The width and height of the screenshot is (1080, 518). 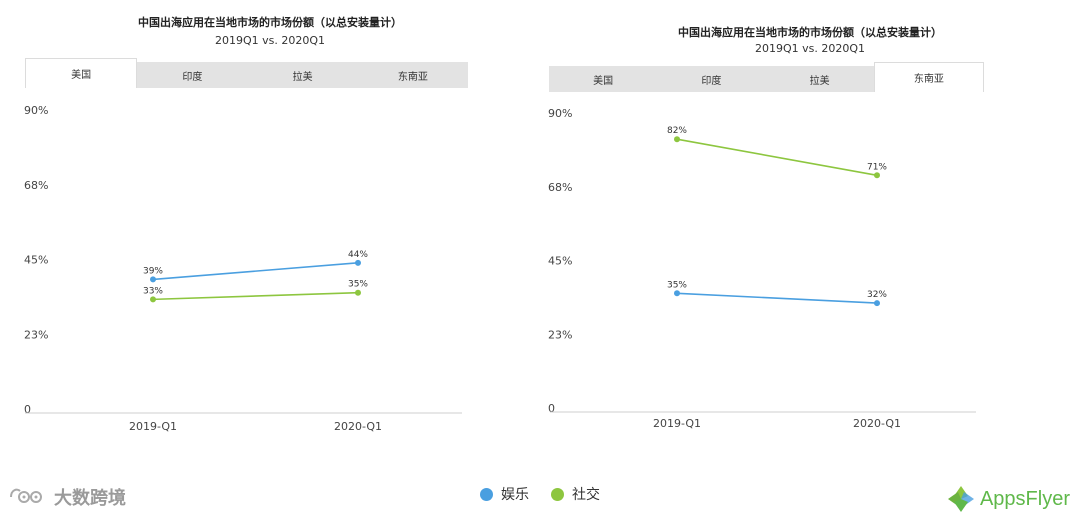 What do you see at coordinates (1024, 498) in the screenshot?
I see `watermark-right-text: AppsFlyer` at bounding box center [1024, 498].